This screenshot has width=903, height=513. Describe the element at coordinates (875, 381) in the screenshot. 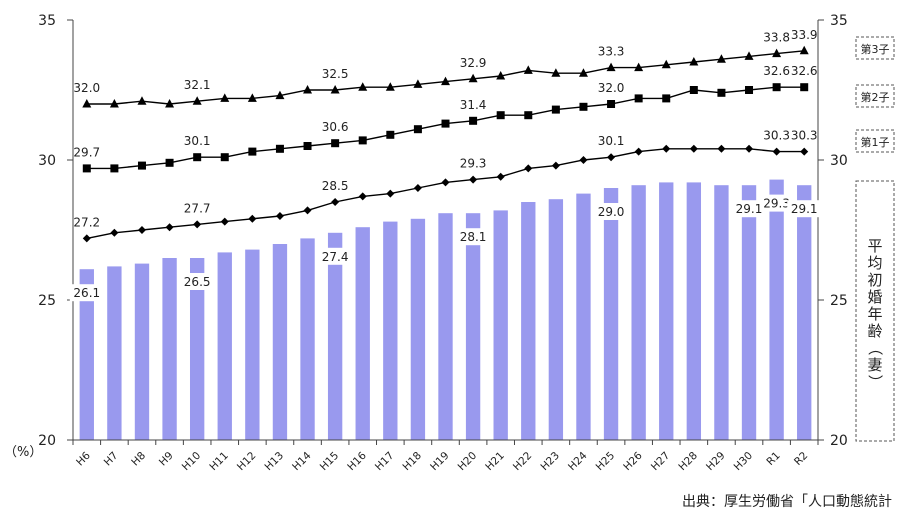

I see `right-title-char: ）` at that location.